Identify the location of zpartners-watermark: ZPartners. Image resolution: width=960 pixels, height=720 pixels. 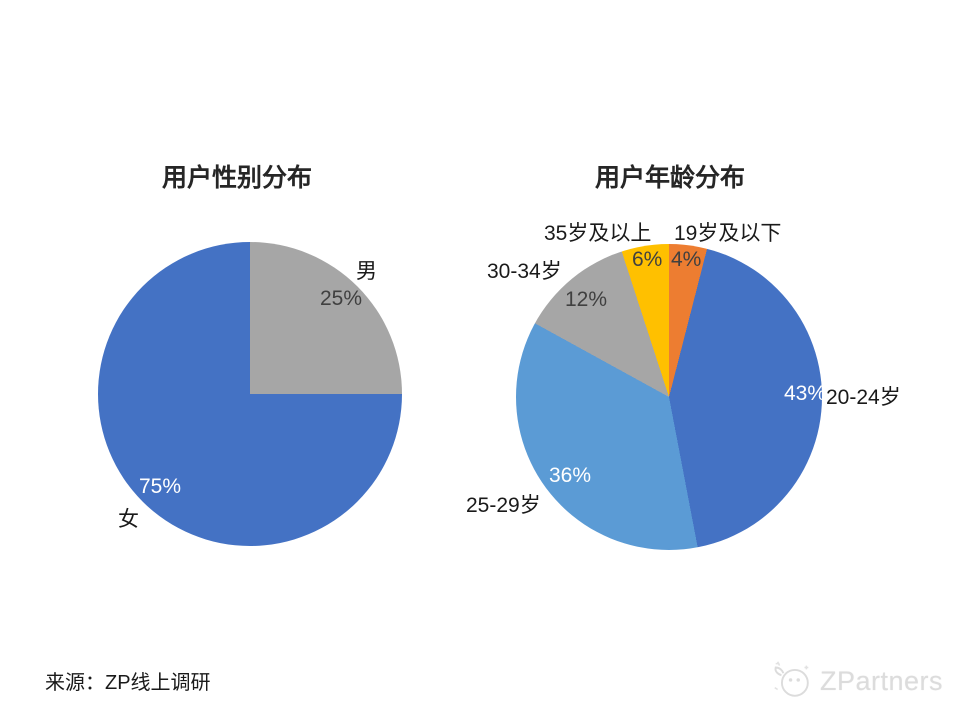
(855, 681).